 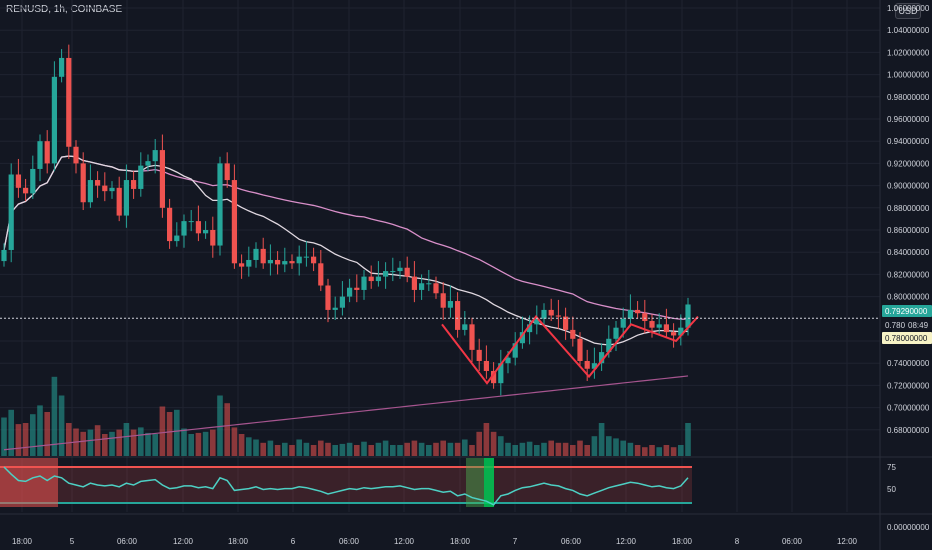 I want to click on rsi-band, so click(x=346, y=485).